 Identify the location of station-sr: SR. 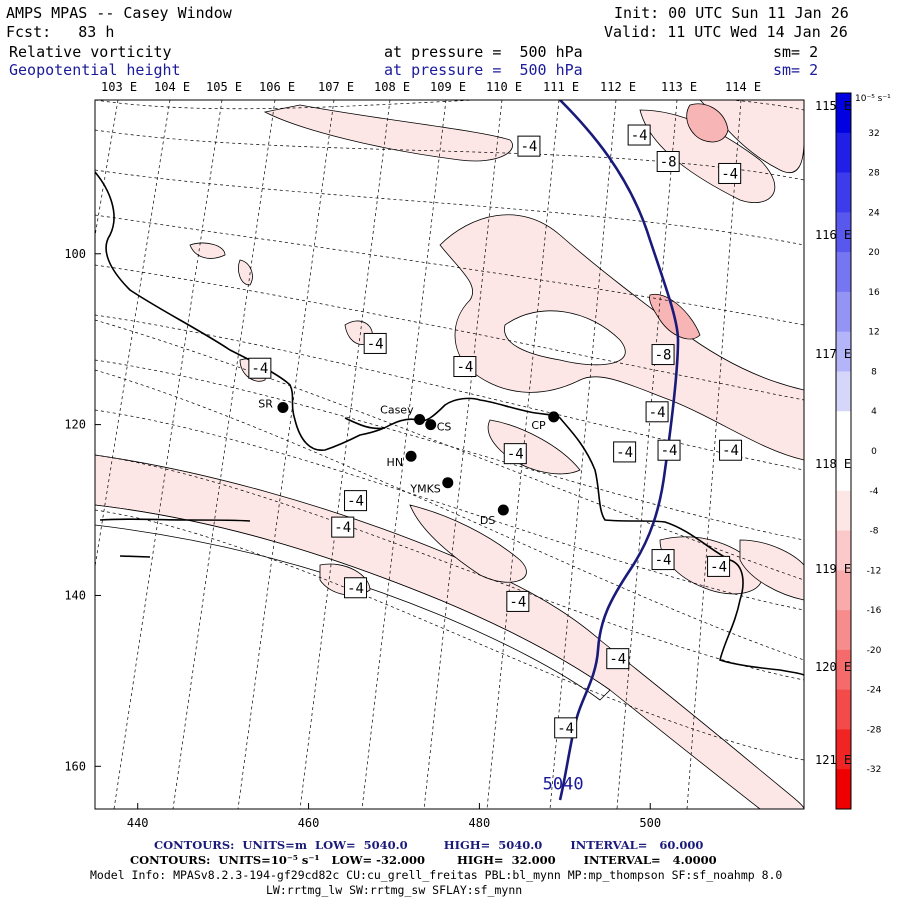
(273, 406).